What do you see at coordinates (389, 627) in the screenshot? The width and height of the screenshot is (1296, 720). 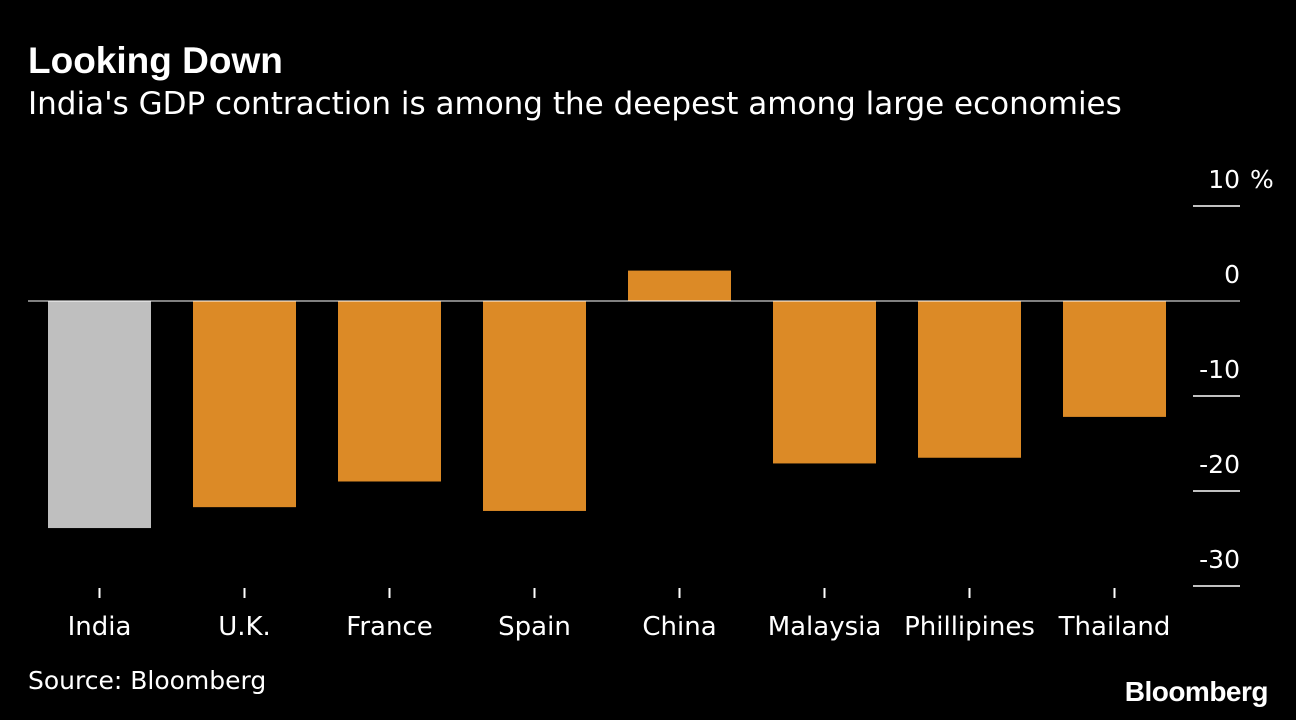 I see `x-label-france: France` at bounding box center [389, 627].